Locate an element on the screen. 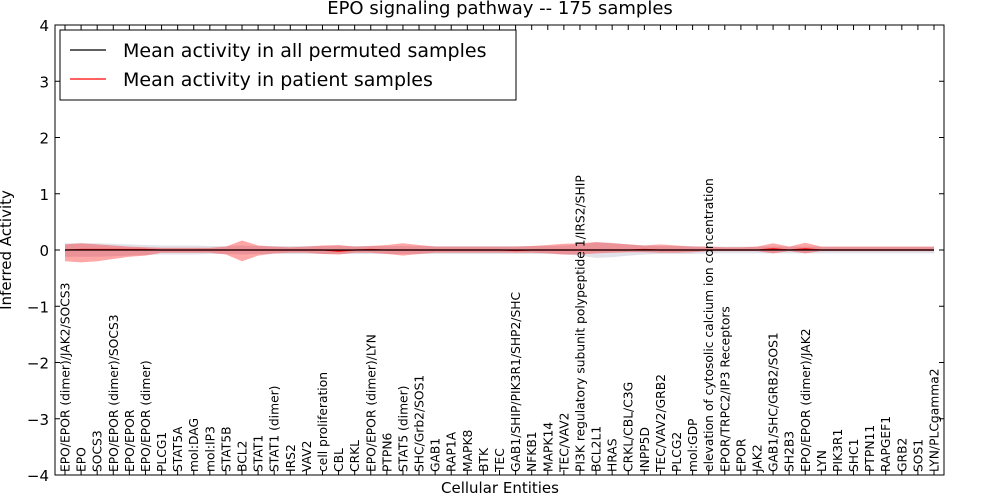  x-tick-label: PIK3R1 is located at coordinates (838, 450).